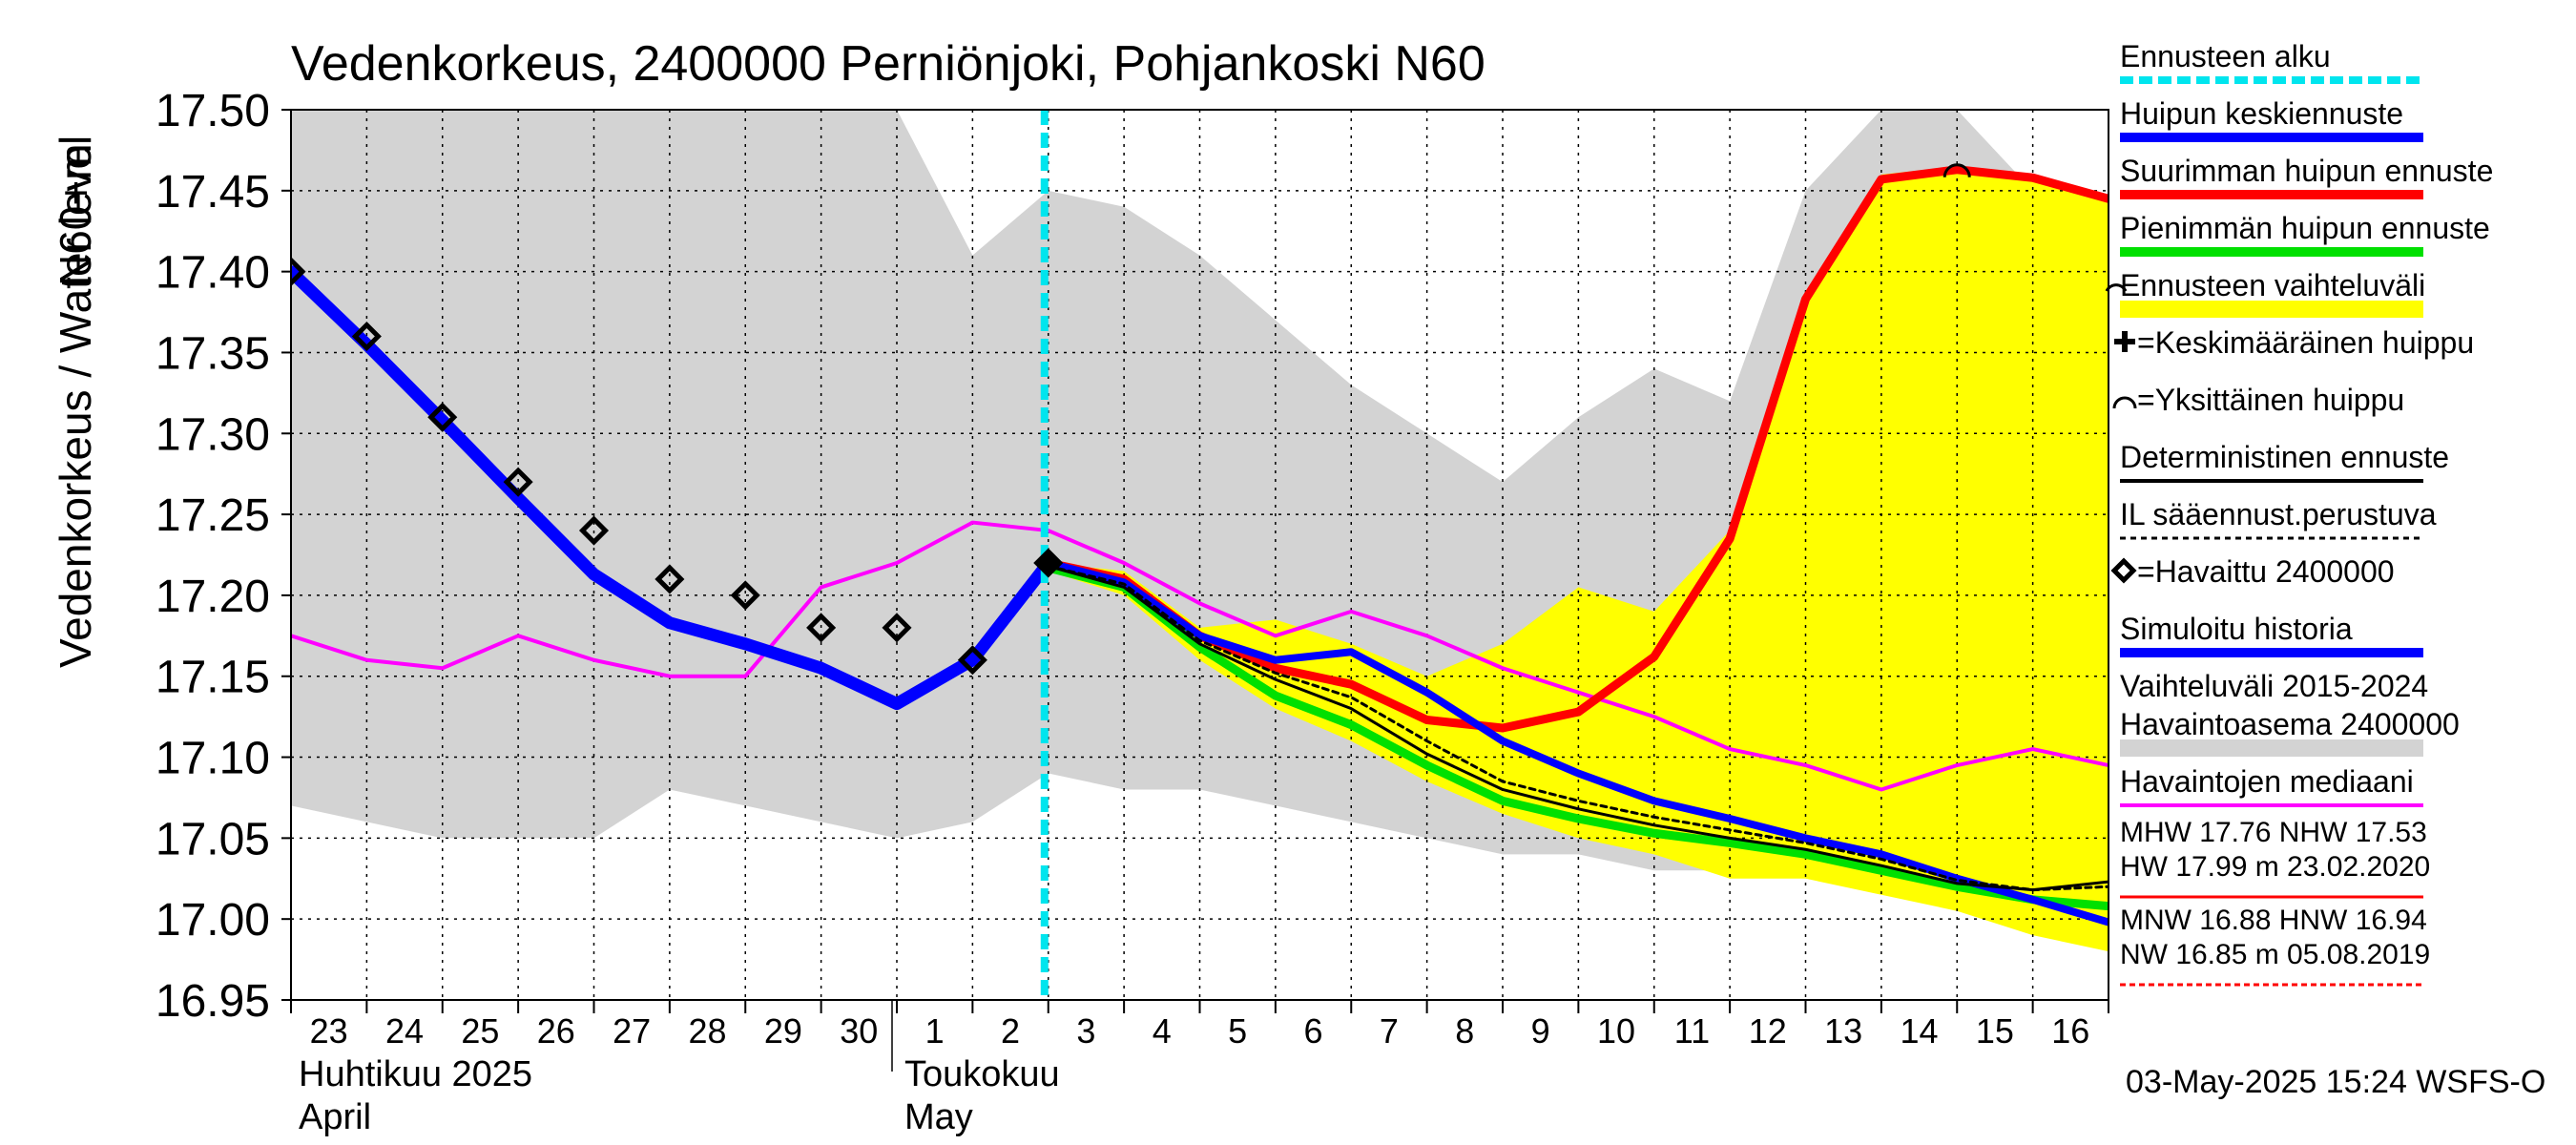 This screenshot has width=2576, height=1145. Describe the element at coordinates (1010, 1031) in the screenshot. I see `x-tick-label: 2` at that location.